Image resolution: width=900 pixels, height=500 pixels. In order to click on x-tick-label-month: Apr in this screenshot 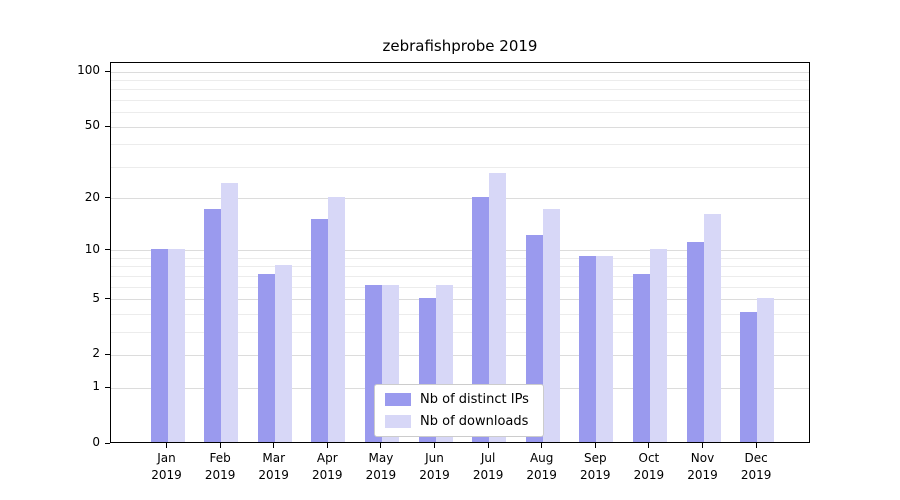, I will do `click(327, 458)`.